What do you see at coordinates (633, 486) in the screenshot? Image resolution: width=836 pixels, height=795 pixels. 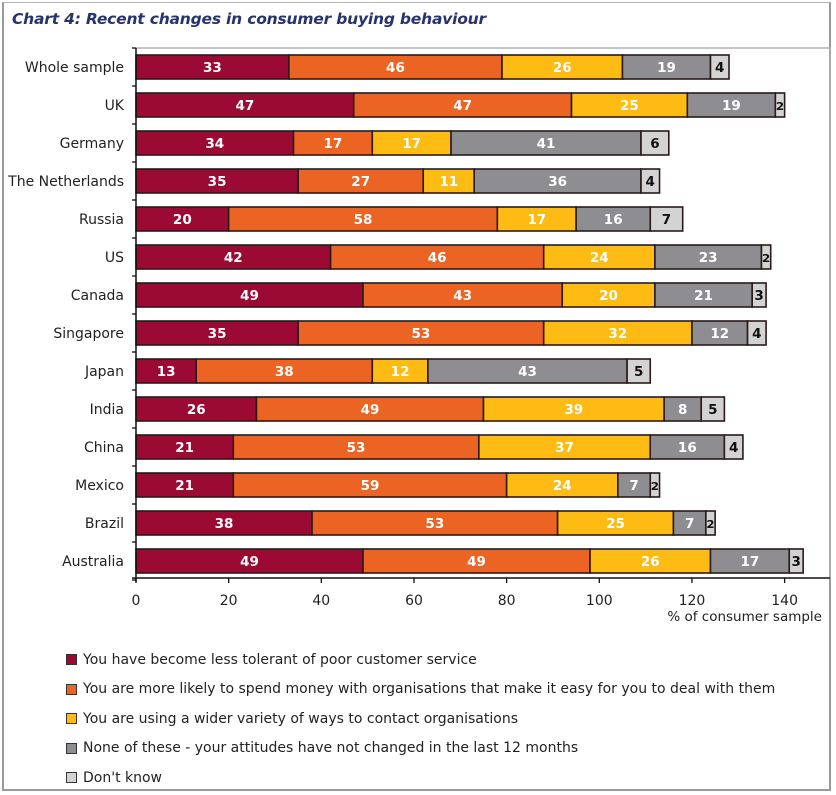 I see `data-label: 7` at bounding box center [633, 486].